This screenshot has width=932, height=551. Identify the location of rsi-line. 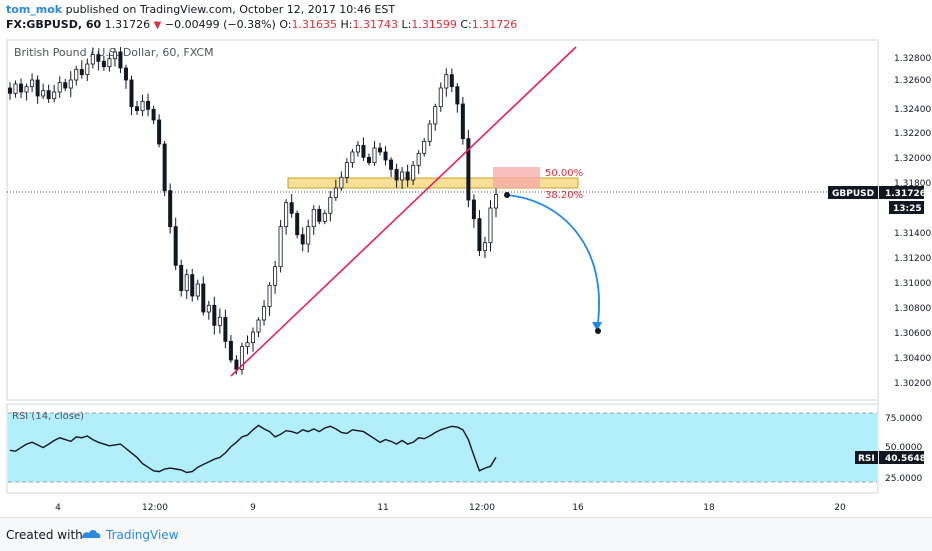
(253, 449).